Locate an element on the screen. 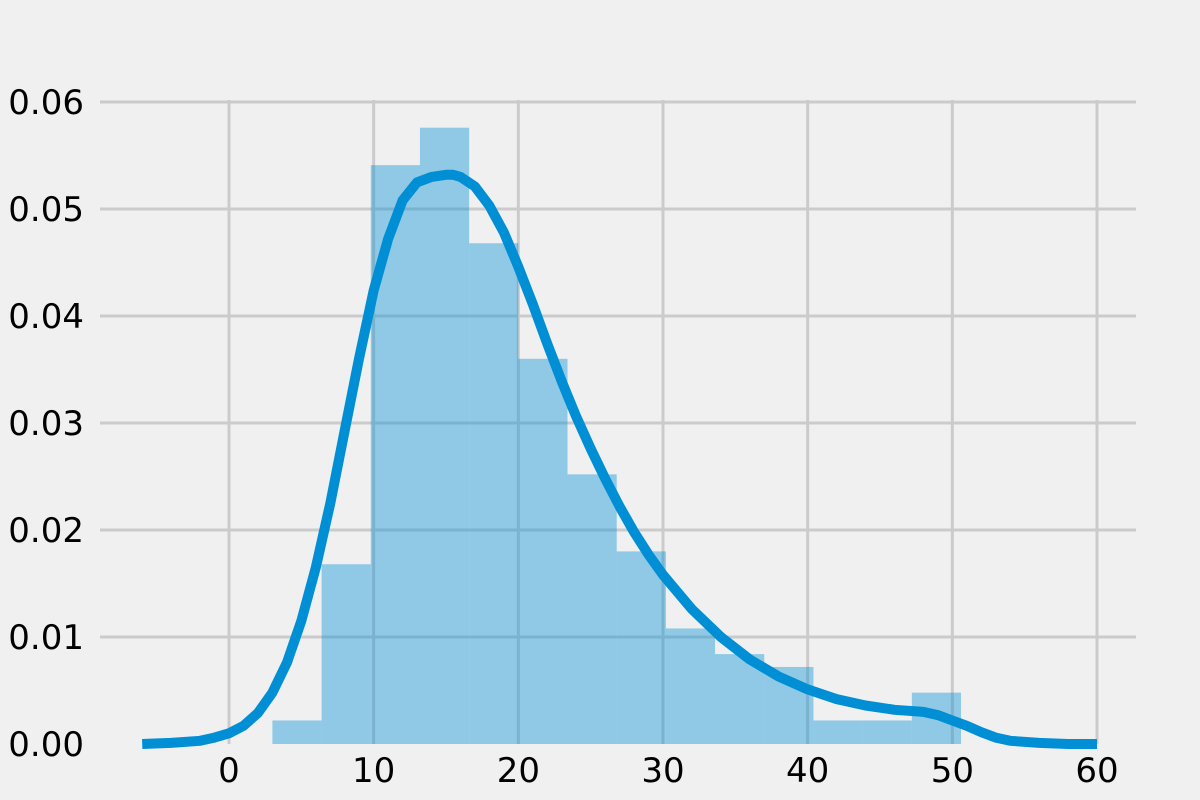  y-tick-label: 0.06 is located at coordinates (46, 103).